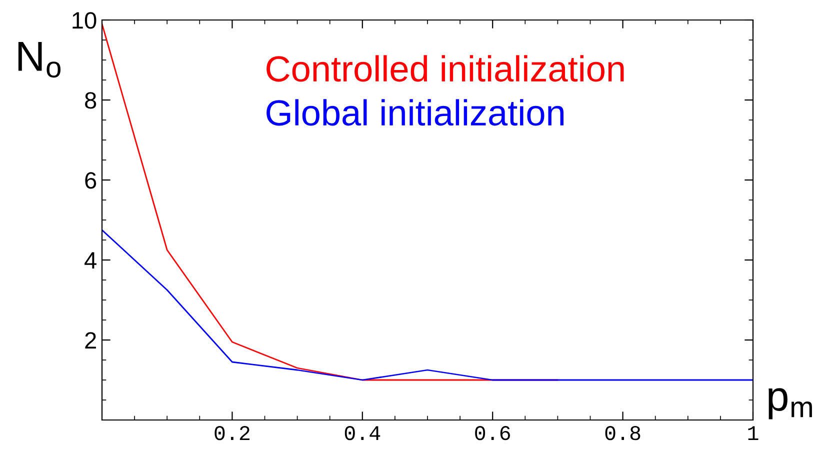  What do you see at coordinates (790, 404) in the screenshot?
I see `x-axis-title: p$_{m}$` at bounding box center [790, 404].